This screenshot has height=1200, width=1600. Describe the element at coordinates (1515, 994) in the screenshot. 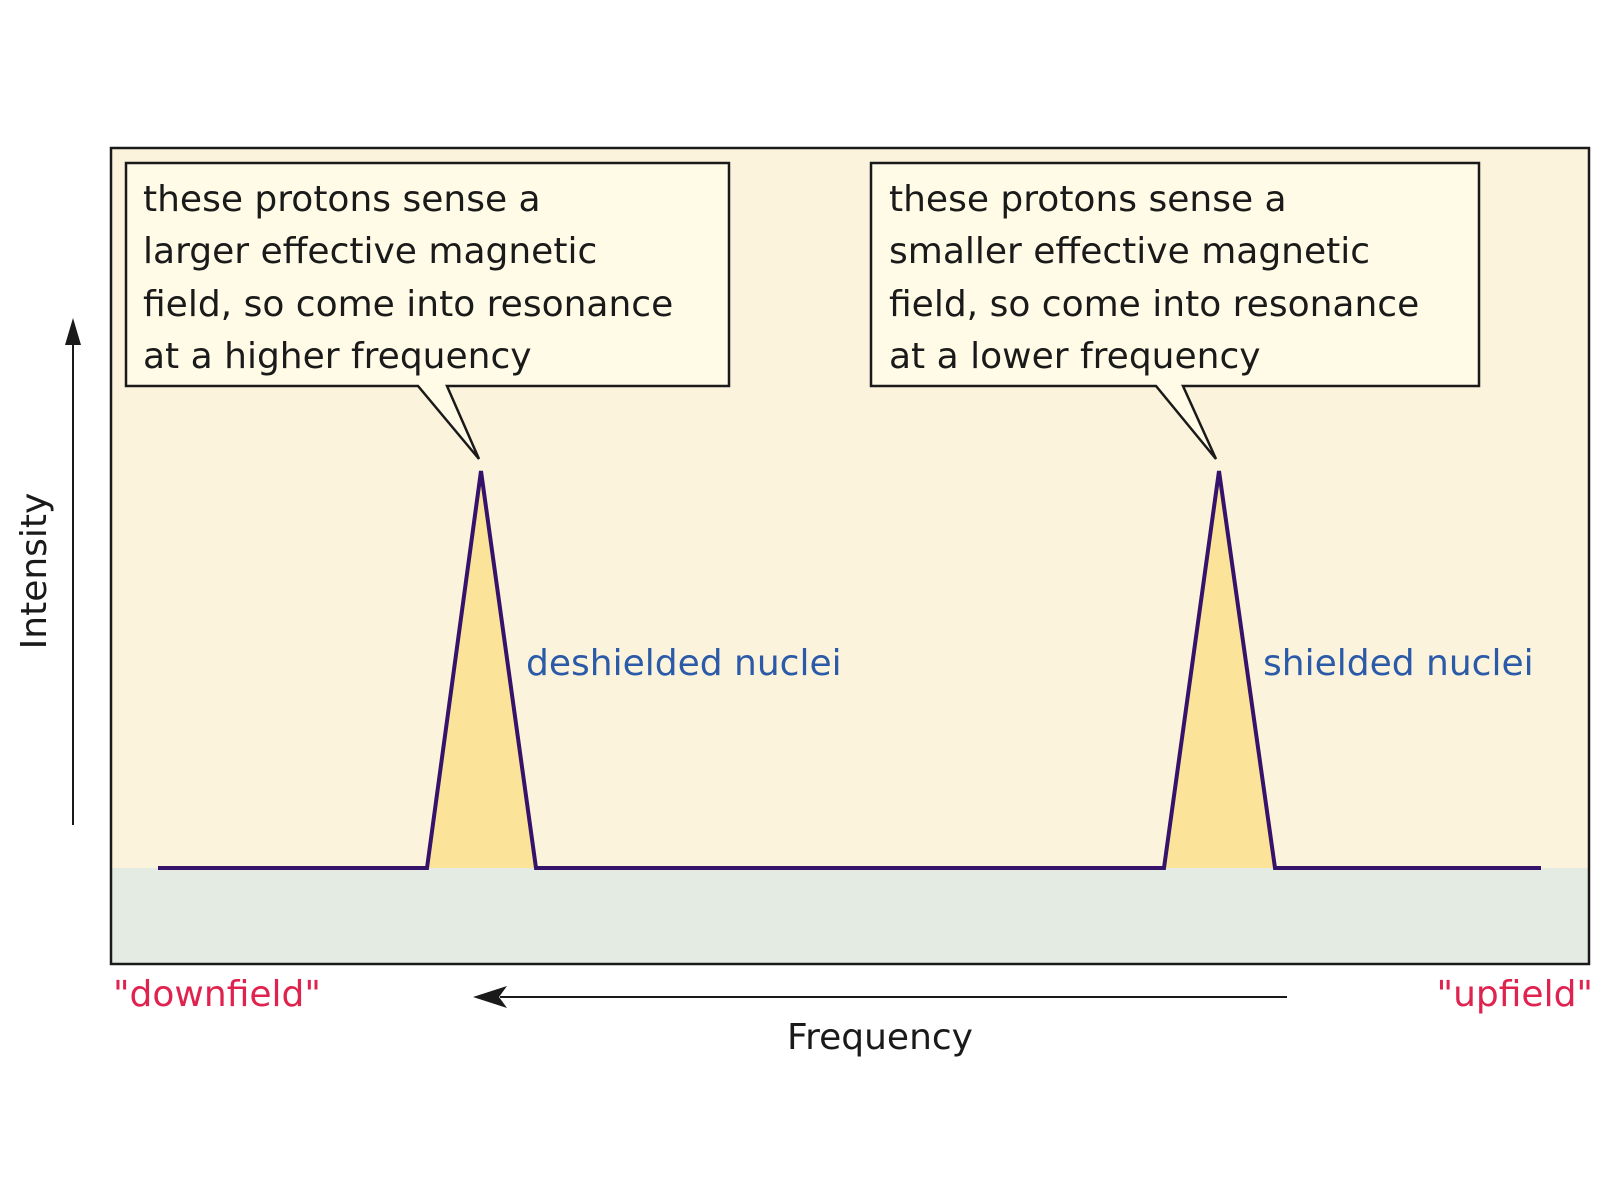

I see `upfield-label: "upfield"` at that location.